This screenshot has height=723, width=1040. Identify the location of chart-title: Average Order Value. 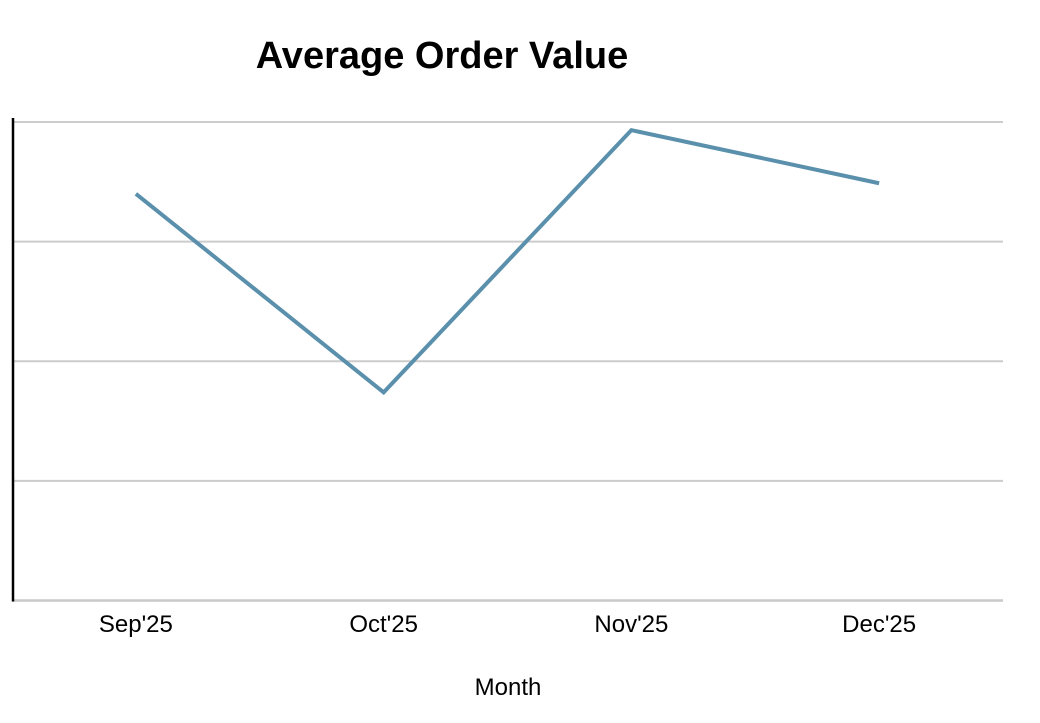
(442, 56).